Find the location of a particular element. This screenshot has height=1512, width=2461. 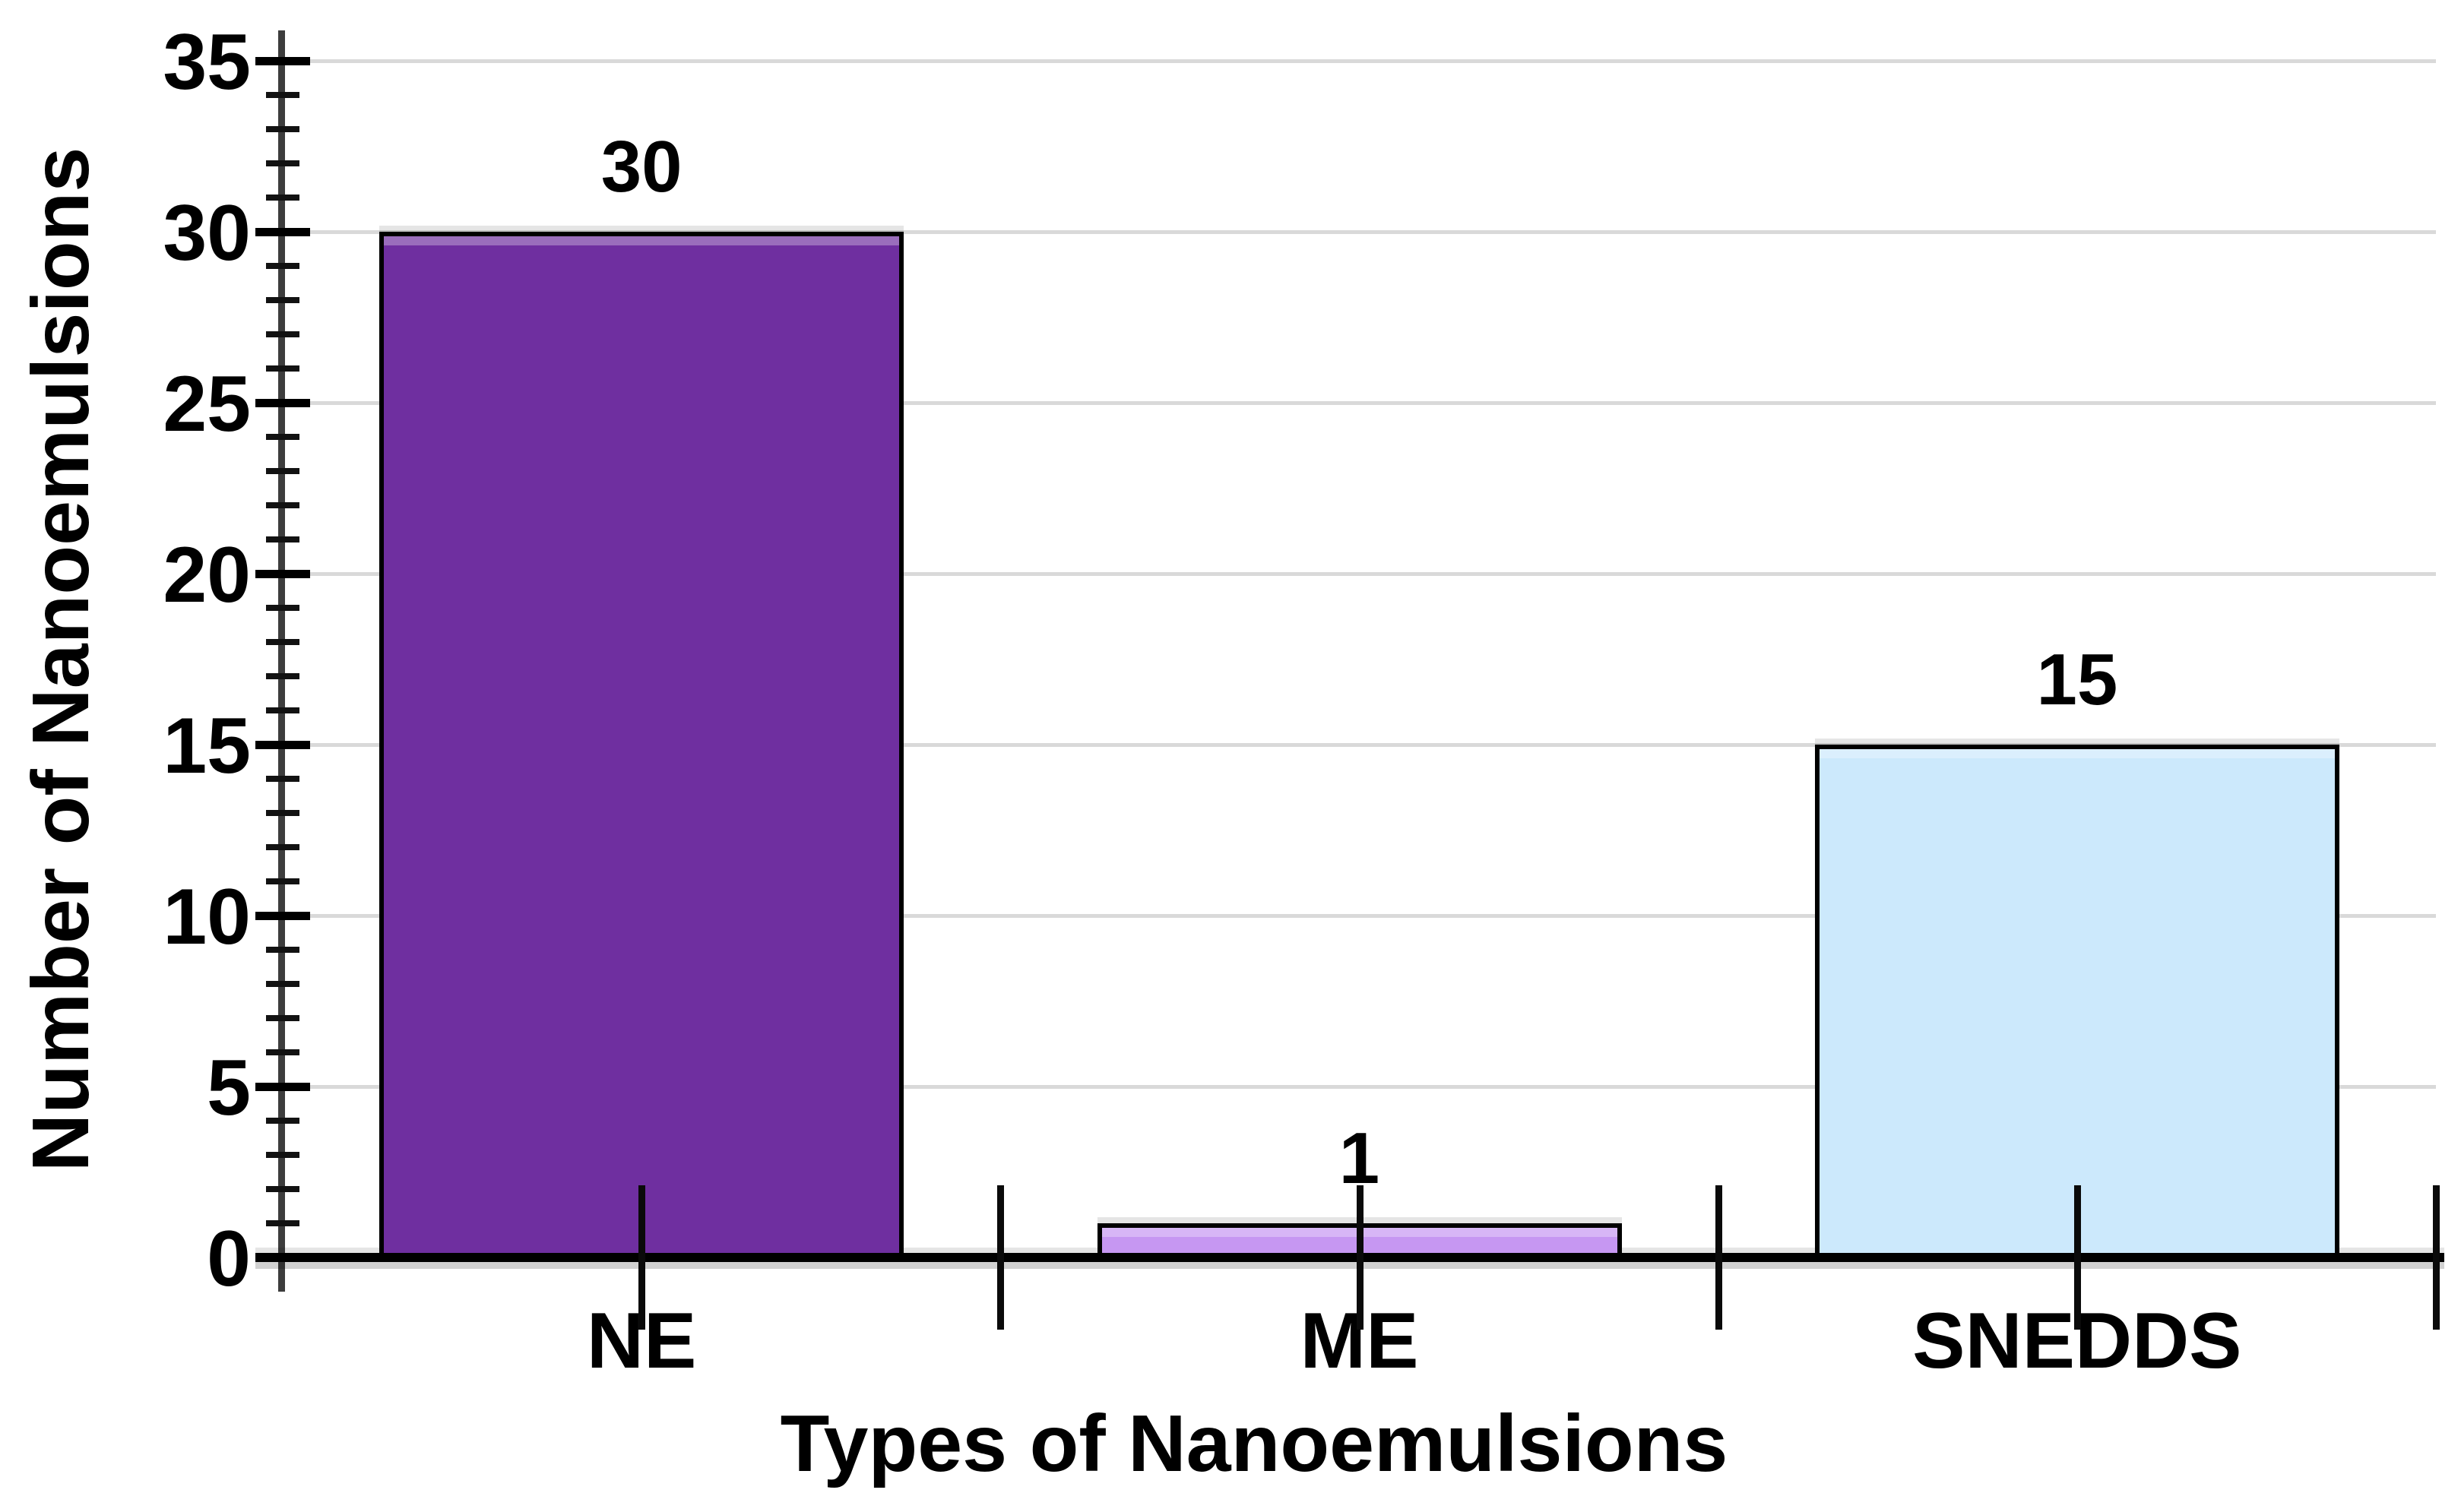

x-axis-title: Types of Nanoemulsions is located at coordinates (1254, 1443).